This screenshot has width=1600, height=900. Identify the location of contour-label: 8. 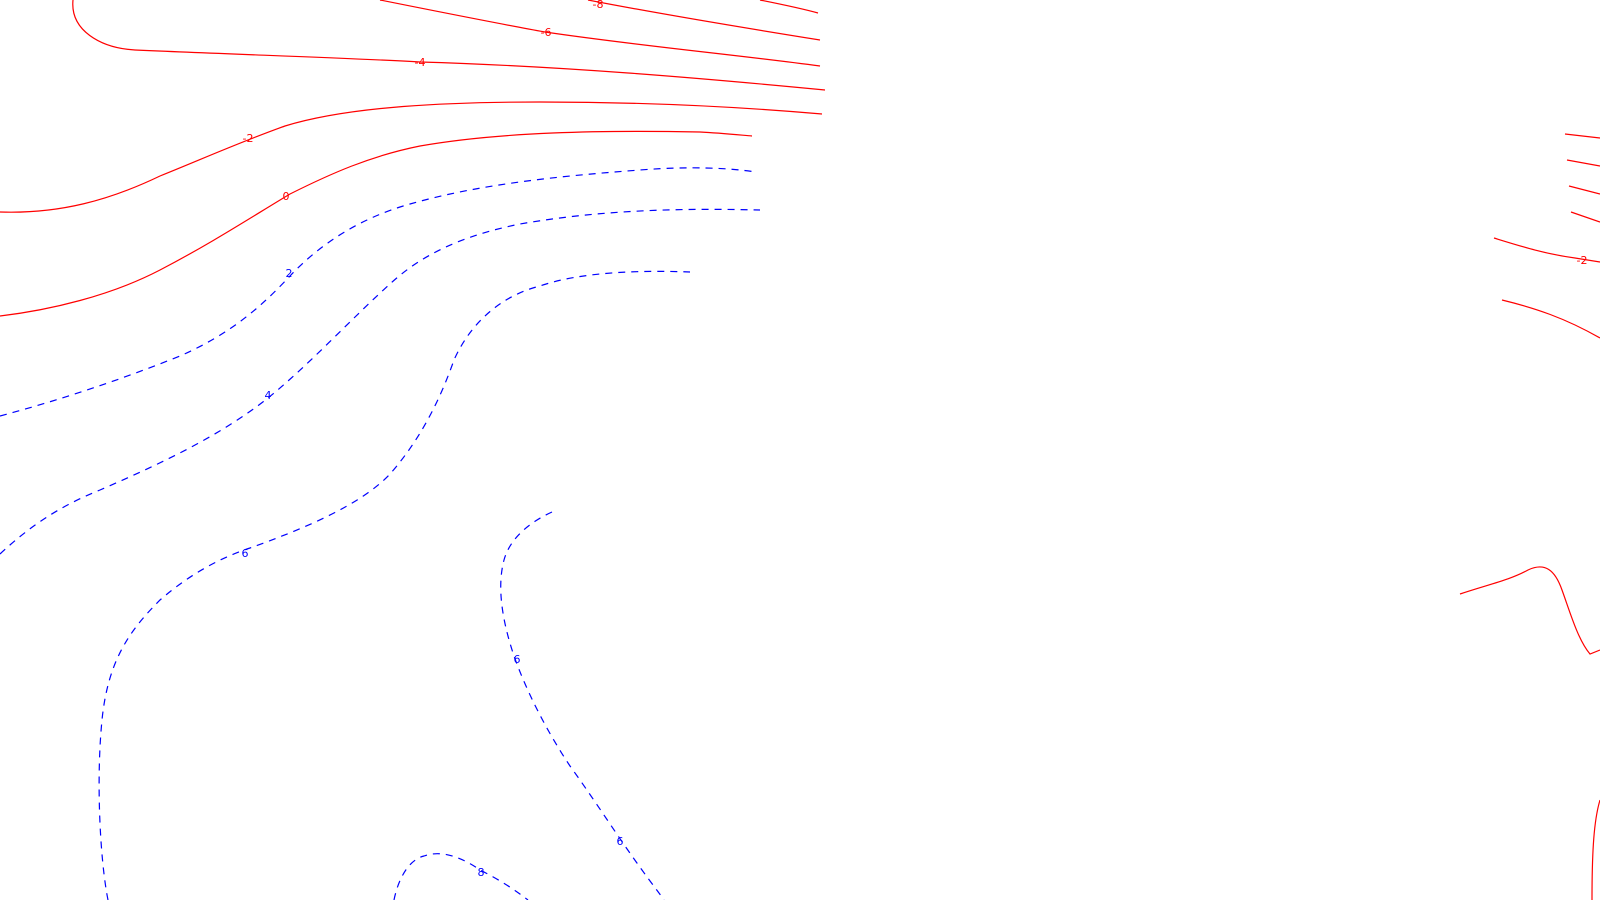
(481, 872).